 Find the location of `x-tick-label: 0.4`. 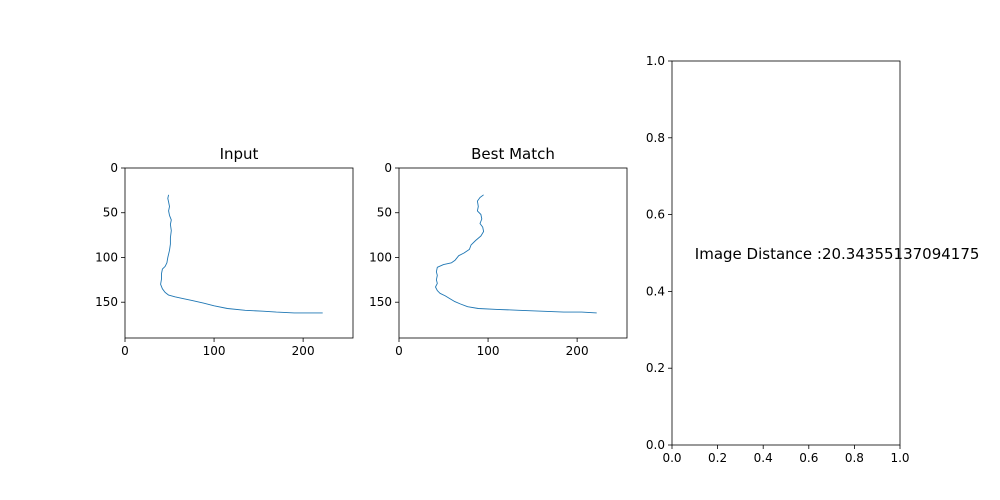

x-tick-label: 0.4 is located at coordinates (763, 458).